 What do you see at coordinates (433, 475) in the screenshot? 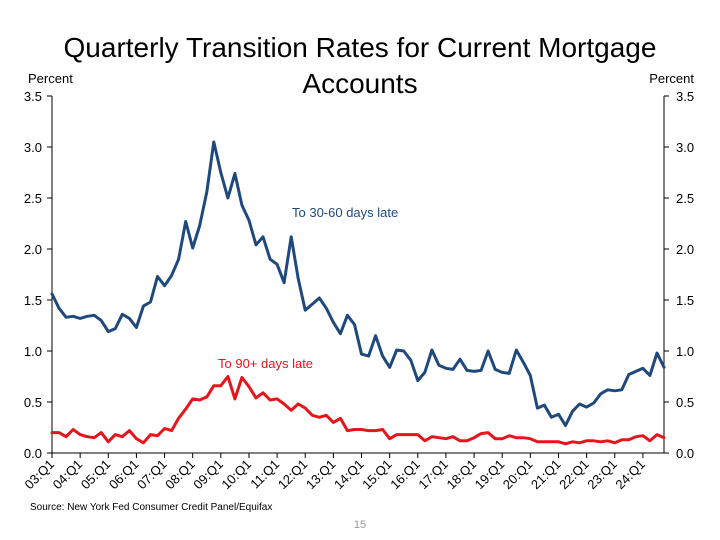
I see `x-tick-label: 17:Q1` at bounding box center [433, 475].